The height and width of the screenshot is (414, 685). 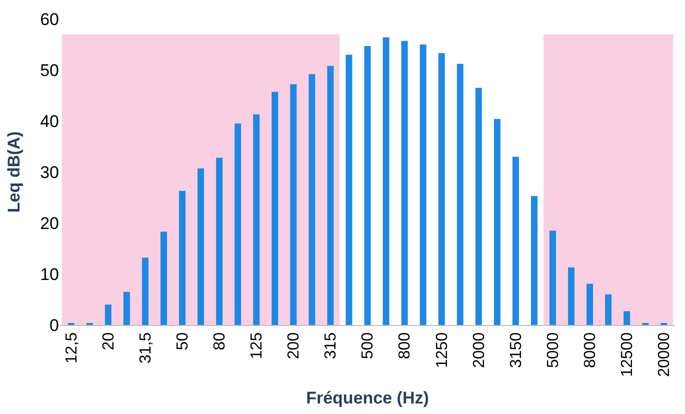 I want to click on y-axis-title: Leq dB(A), so click(x=14, y=172).